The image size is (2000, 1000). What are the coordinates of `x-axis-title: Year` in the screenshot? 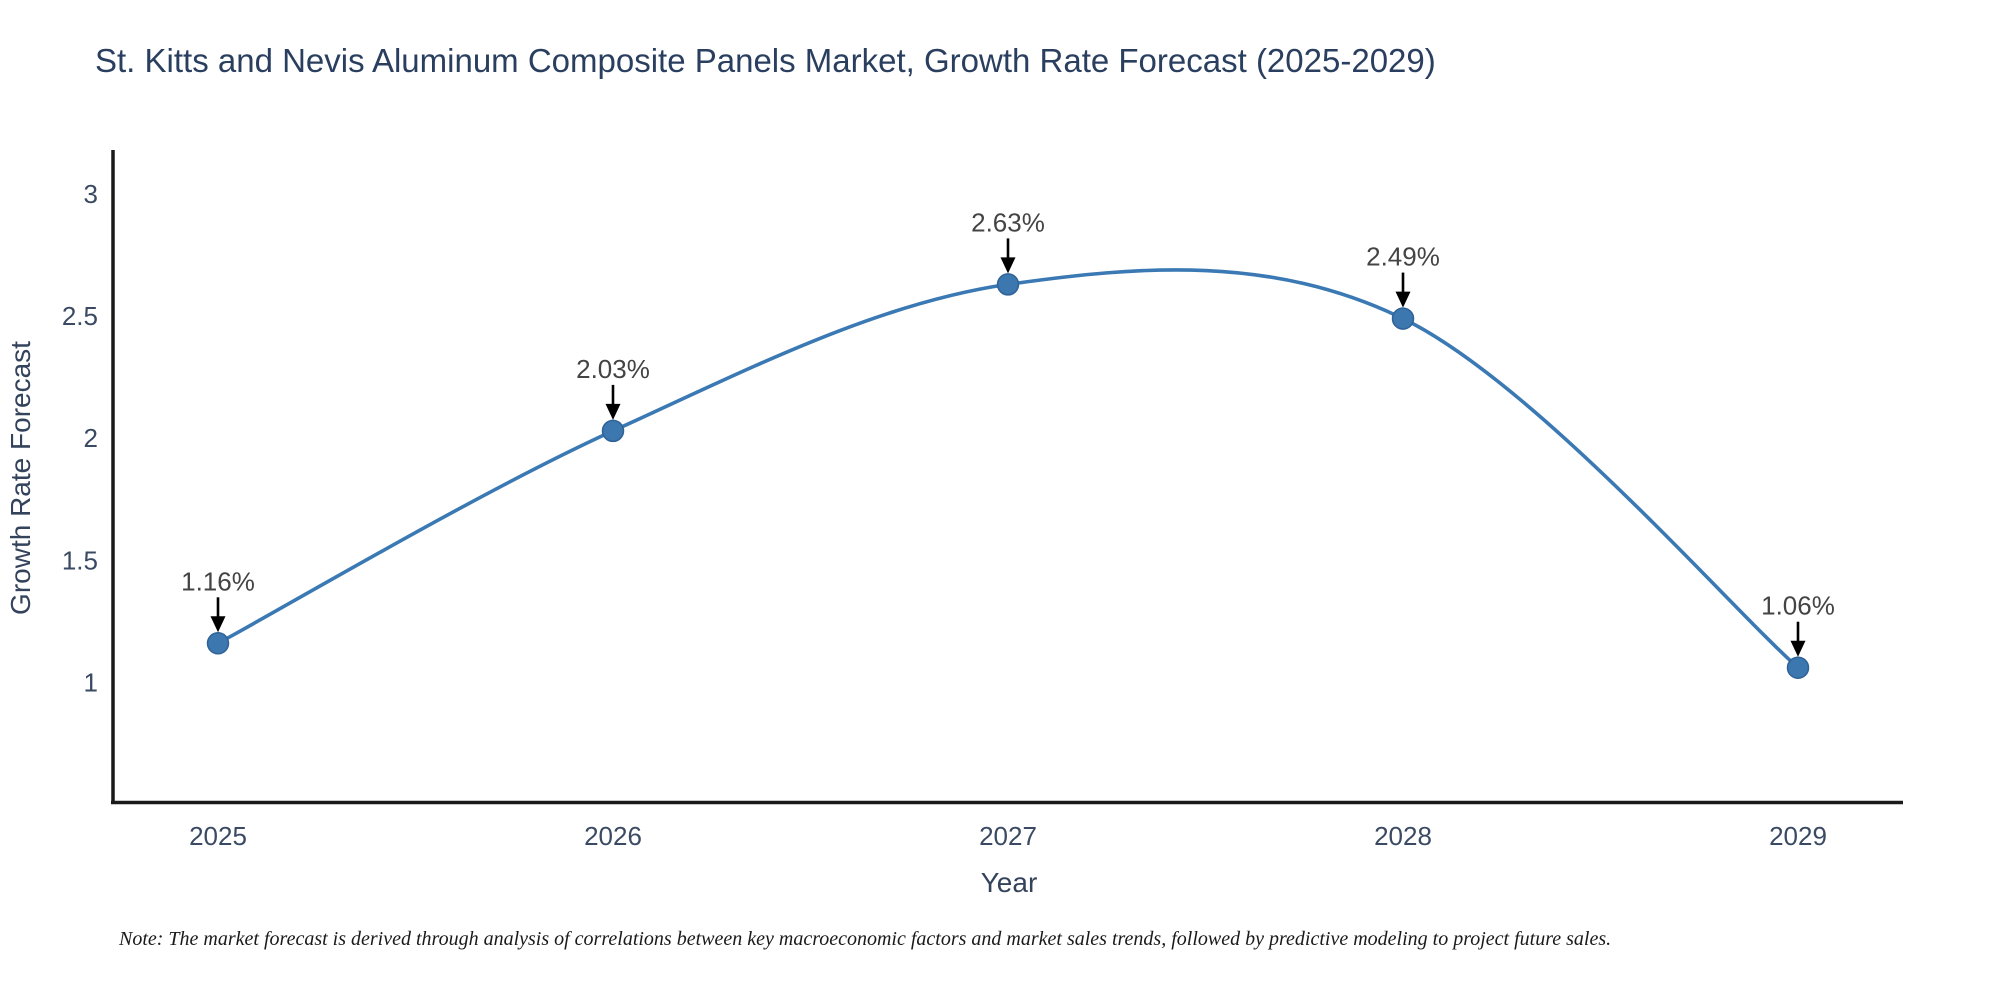 It's located at (1009, 882).